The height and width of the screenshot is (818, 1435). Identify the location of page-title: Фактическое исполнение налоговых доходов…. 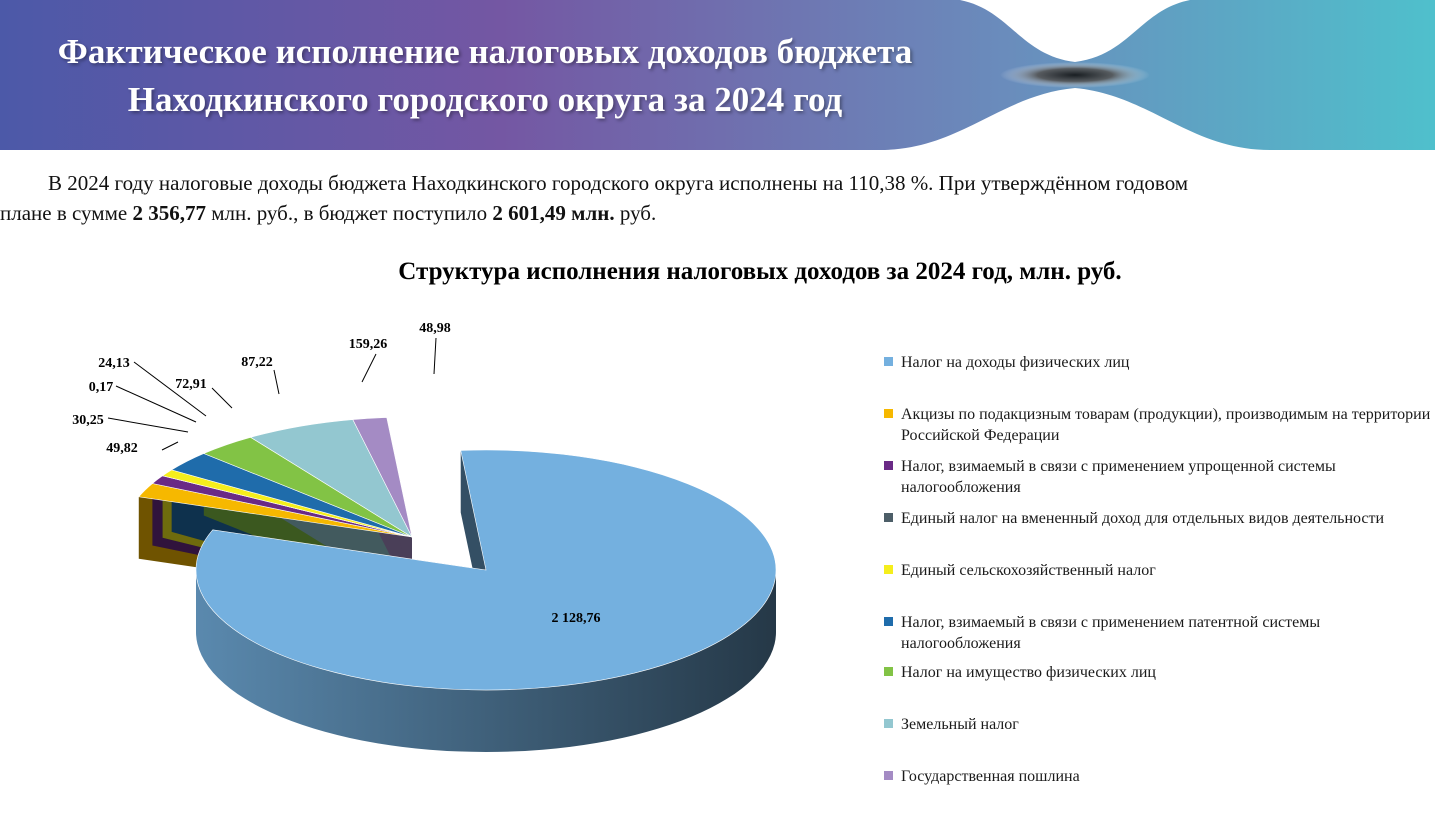
(485, 76).